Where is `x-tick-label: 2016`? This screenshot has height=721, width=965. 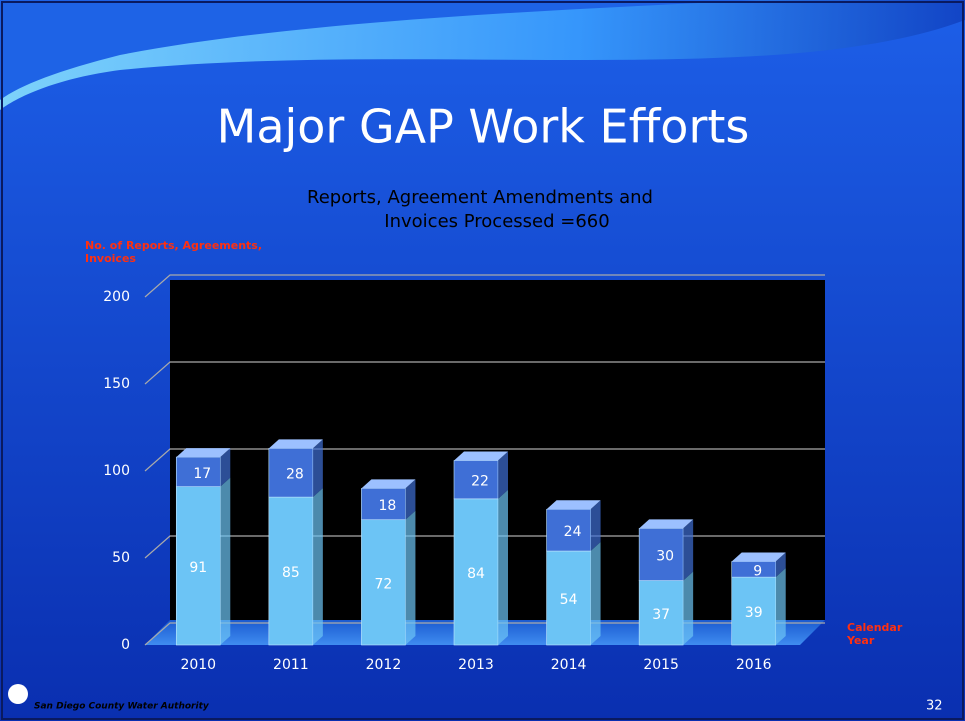
x-tick-label: 2016 is located at coordinates (754, 665).